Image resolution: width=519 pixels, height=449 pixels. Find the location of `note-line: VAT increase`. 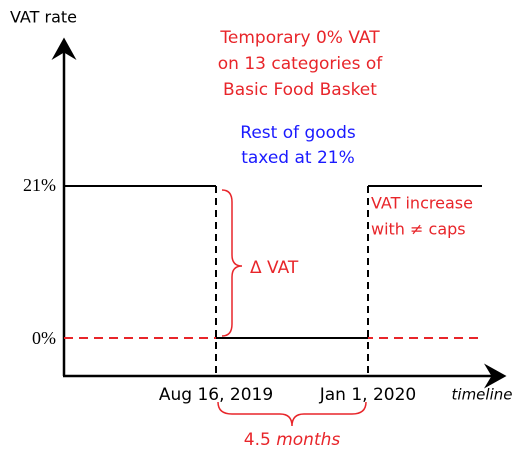

note-line: VAT increase is located at coordinates (422, 203).